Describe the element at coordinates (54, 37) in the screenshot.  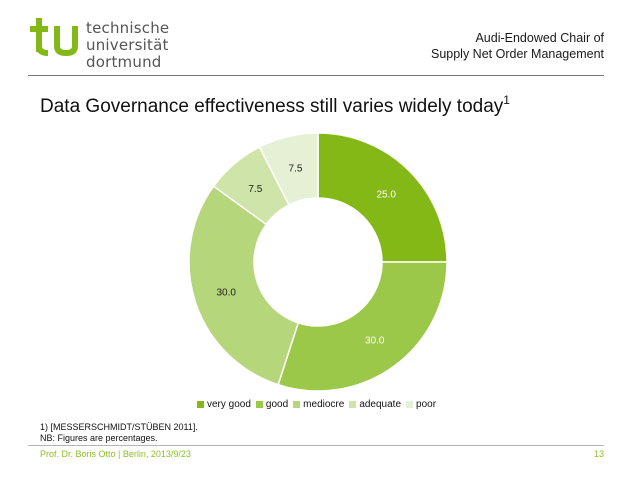
I see `tu-logo-icon` at that location.